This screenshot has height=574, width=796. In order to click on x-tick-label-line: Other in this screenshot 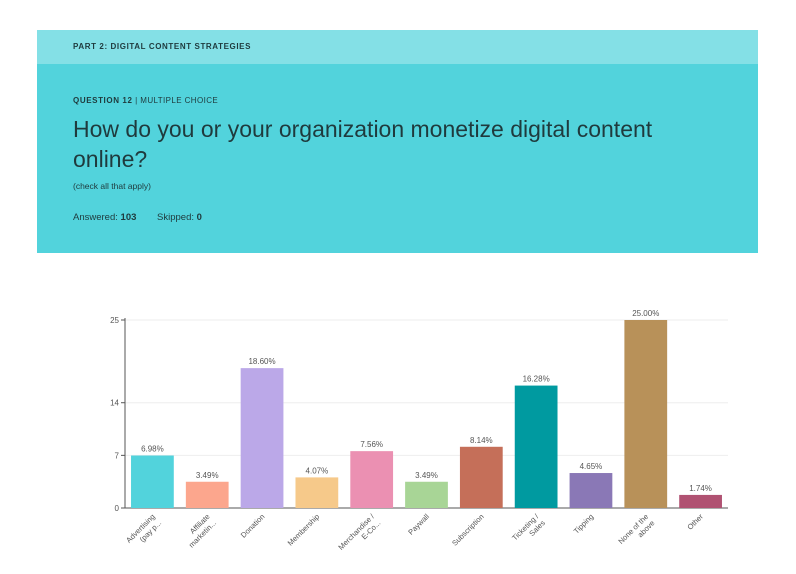, I will do `click(695, 522)`.